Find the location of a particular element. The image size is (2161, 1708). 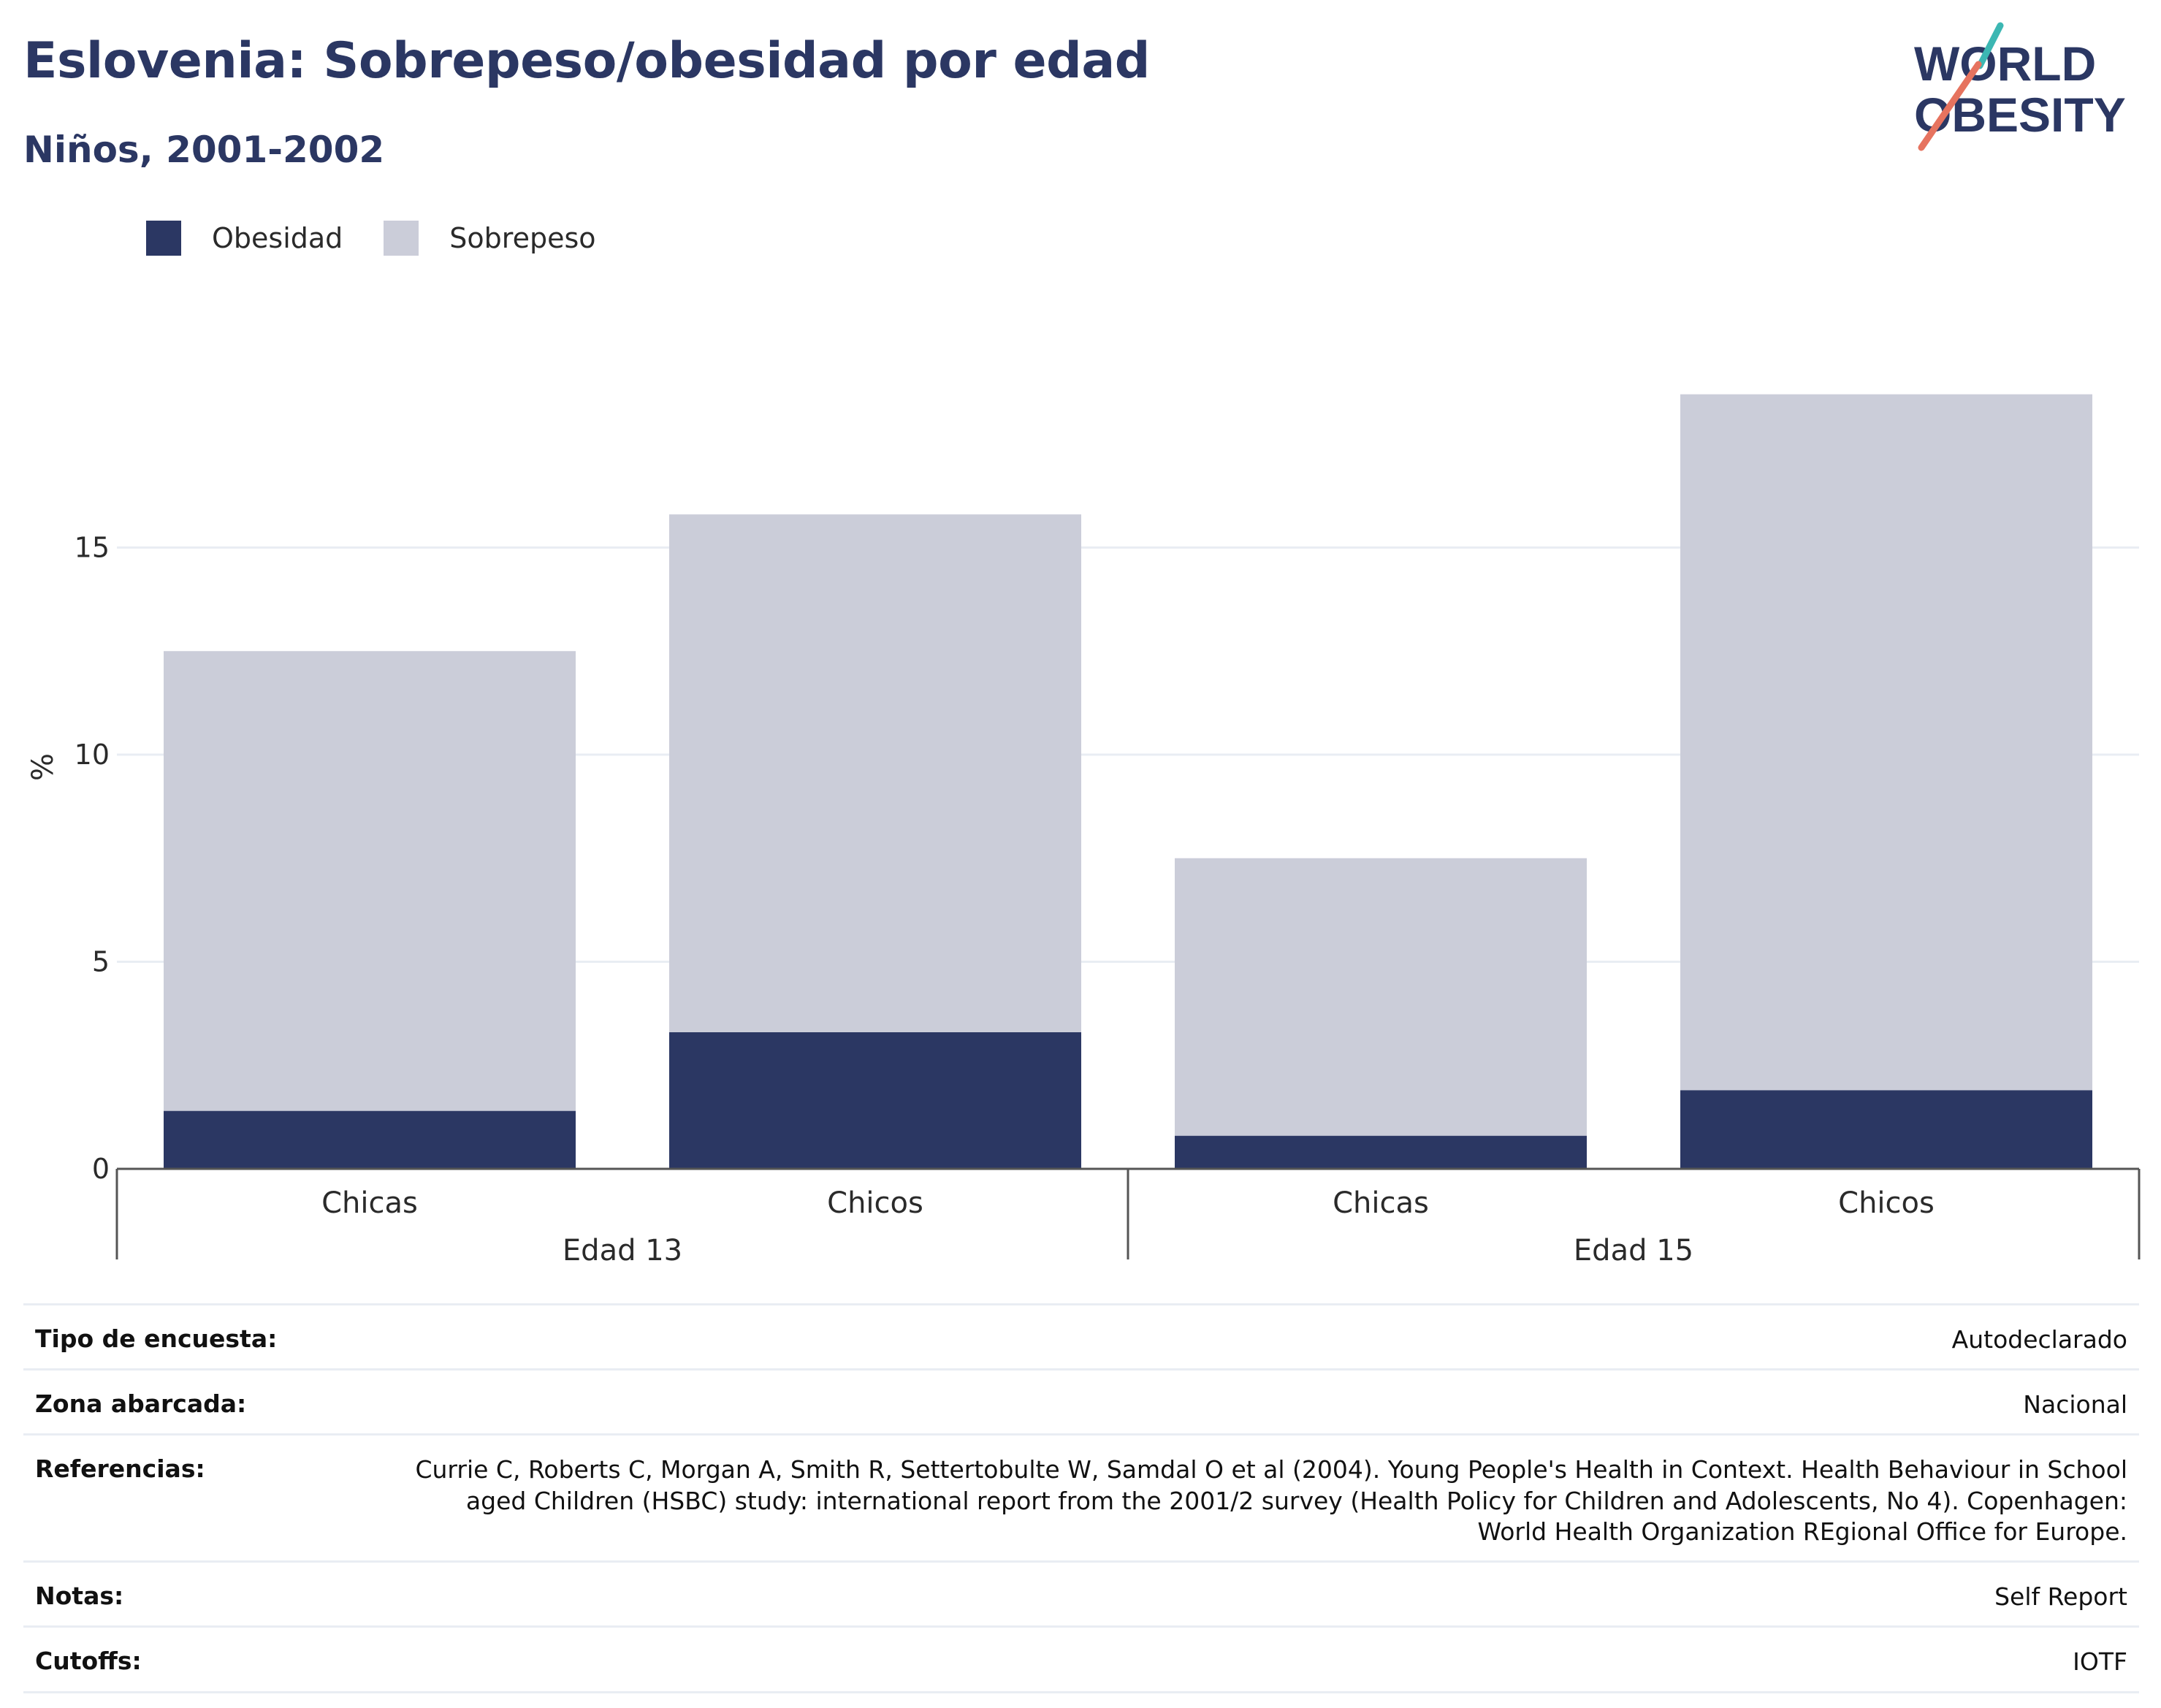

legend-label-obesidad: Obesidad is located at coordinates (277, 238).